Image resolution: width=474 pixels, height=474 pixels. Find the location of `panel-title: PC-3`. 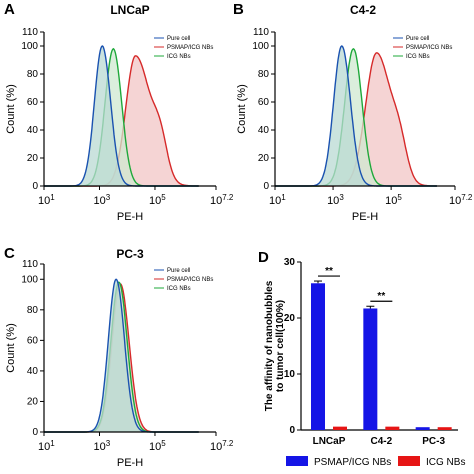

panel-title: PC-3 is located at coordinates (130, 254).